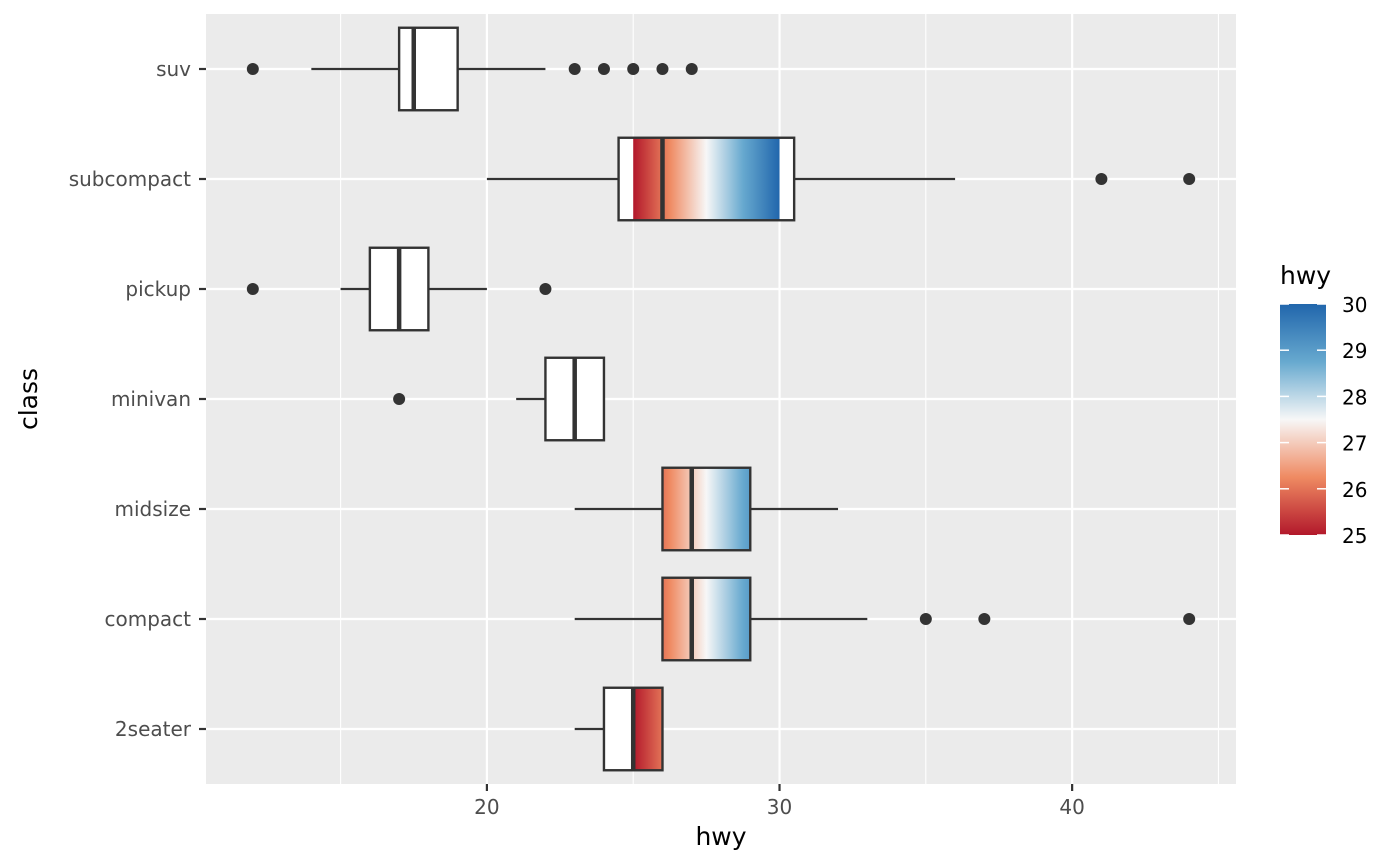 This screenshot has height=866, width=1400. What do you see at coordinates (147, 619) in the screenshot?
I see `y-tick-label: compact` at bounding box center [147, 619].